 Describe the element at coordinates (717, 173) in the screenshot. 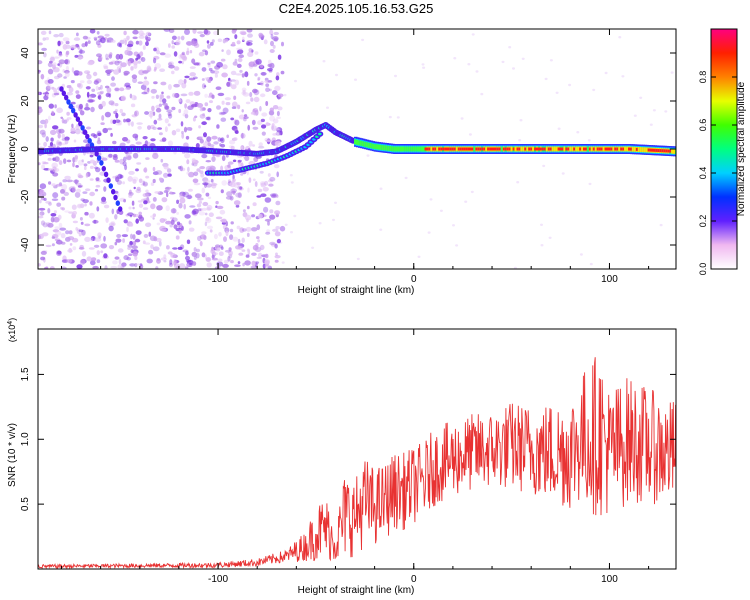

I see `colorbar-ticks: 0.0 0.2 0.4 0.6 0.8` at that location.